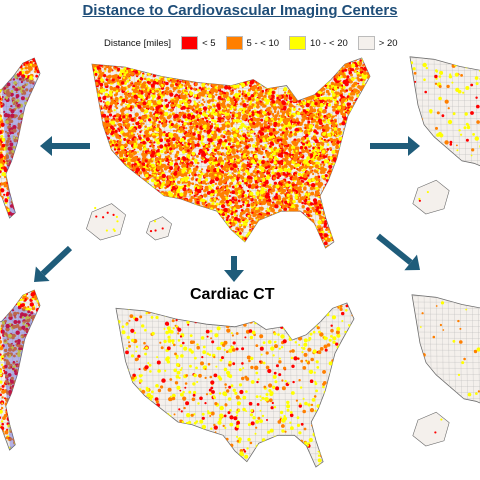 This screenshot has width=480, height=480. What do you see at coordinates (53, 263) in the screenshot?
I see `arrow-down-left` at bounding box center [53, 263].